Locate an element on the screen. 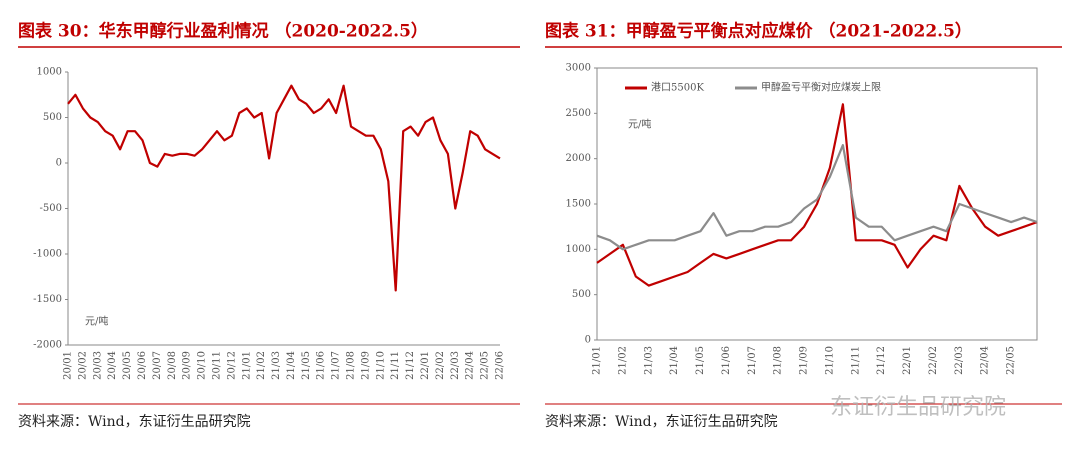 Image resolution: width=1080 pixels, height=454 pixels. x-tick-label: 20/07 is located at coordinates (157, 365).